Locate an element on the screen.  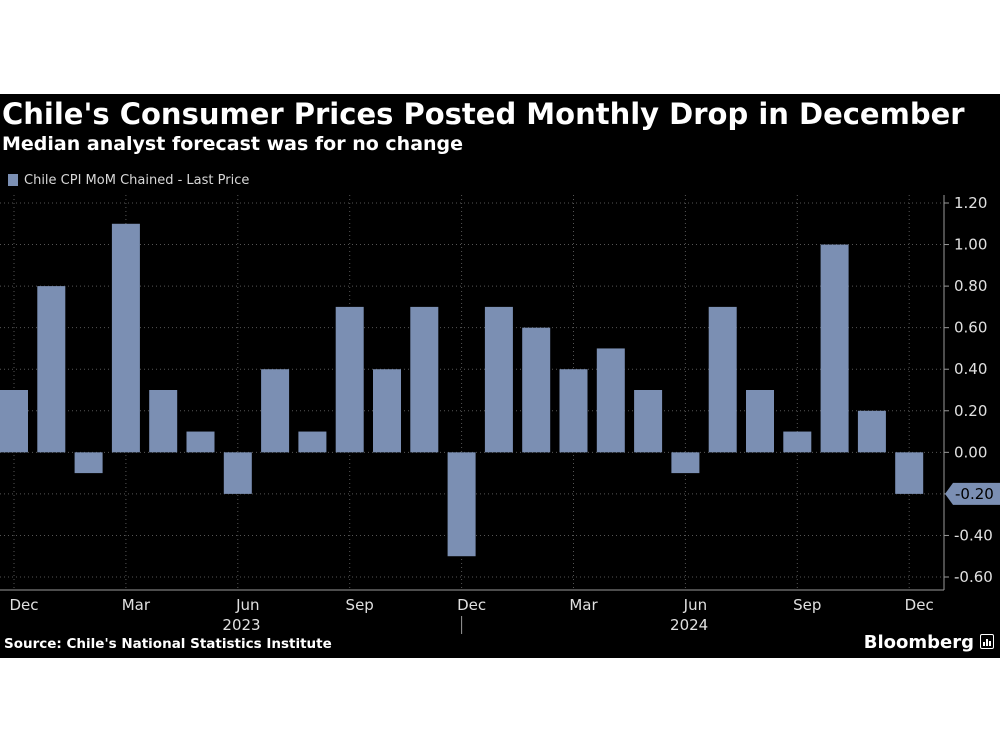
x-year-label: 2024 is located at coordinates (689, 625).